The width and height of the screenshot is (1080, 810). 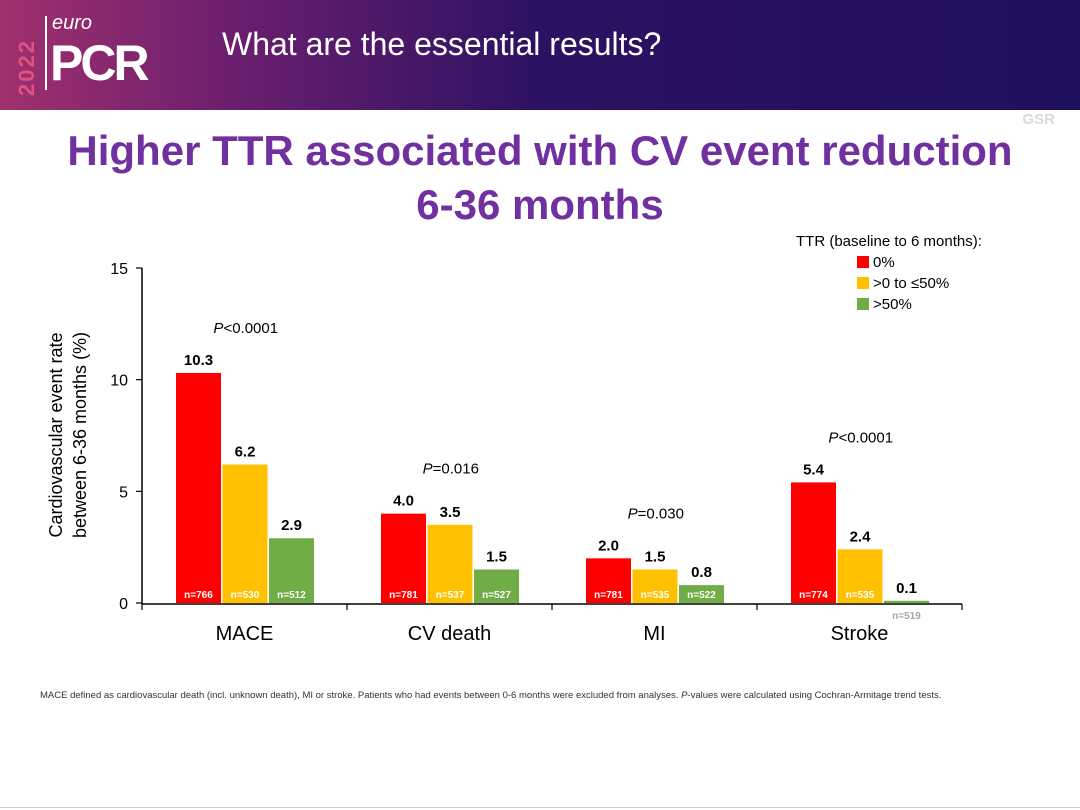 I want to click on p-value-label: P=0.016, so click(x=451, y=469).